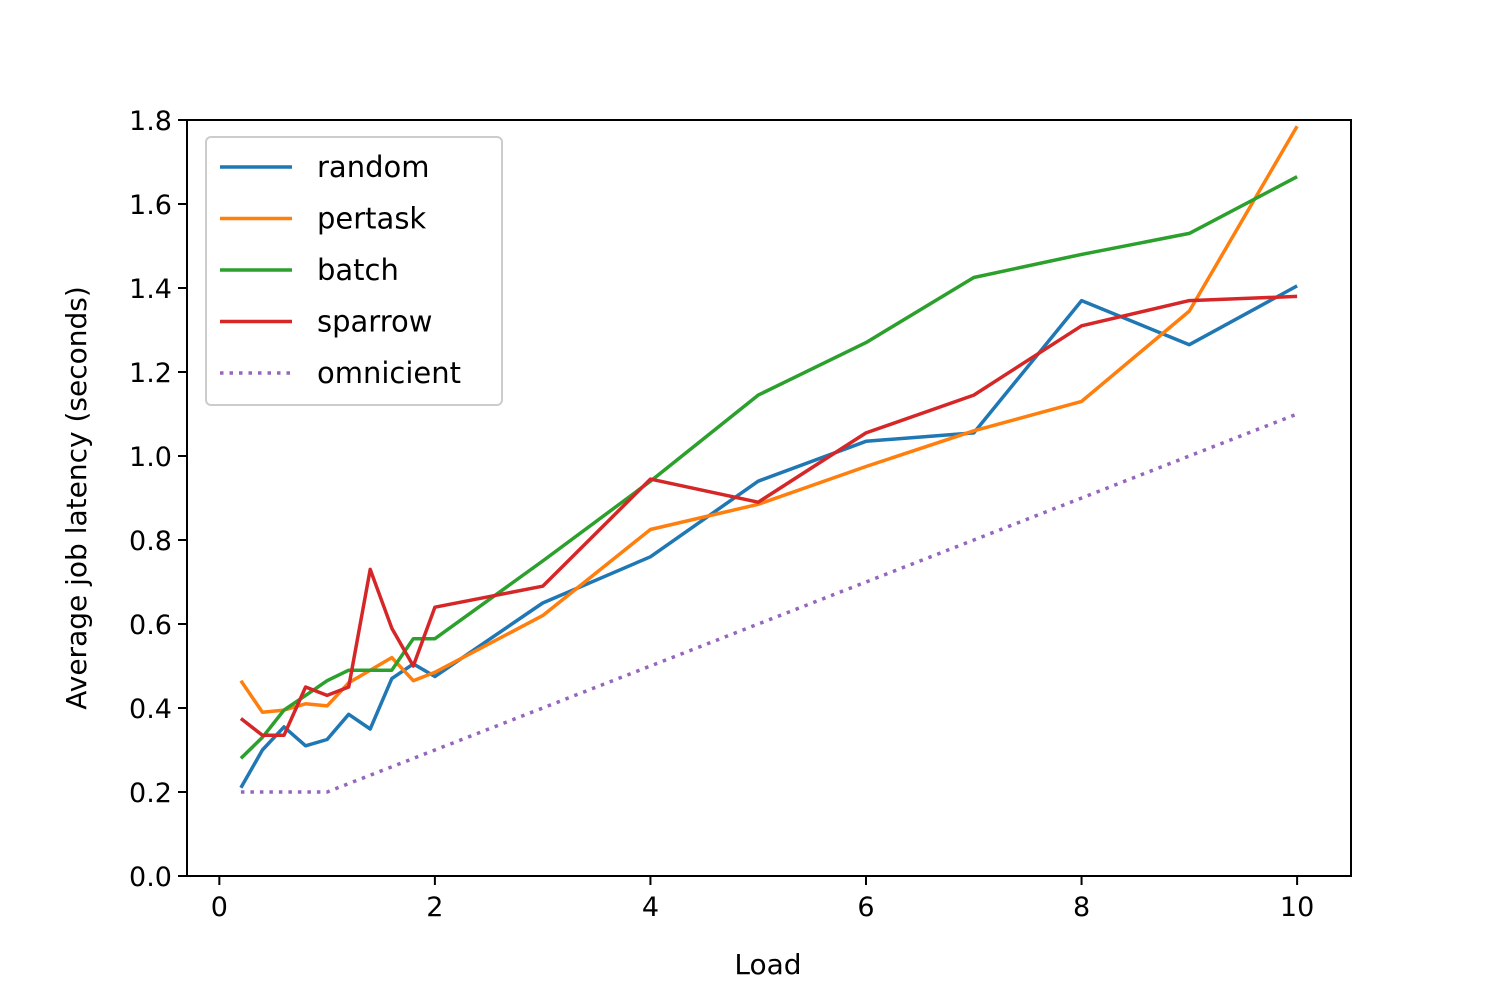  I want to click on y-tick-label: 1.4, so click(150, 289).